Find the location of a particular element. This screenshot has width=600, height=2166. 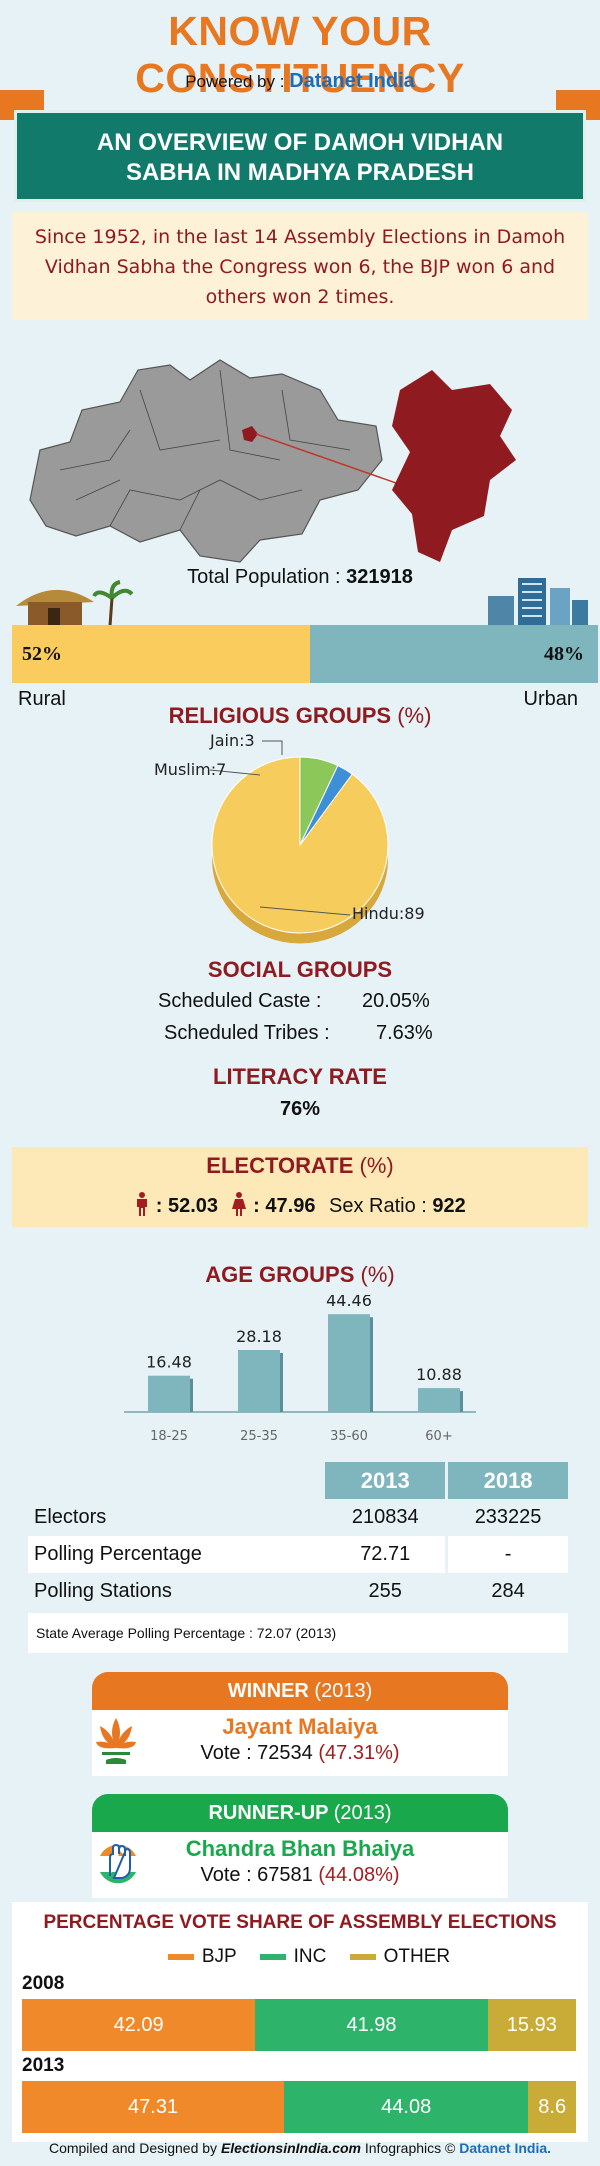

literacy-title: LITERACY RATE is located at coordinates (300, 1076).